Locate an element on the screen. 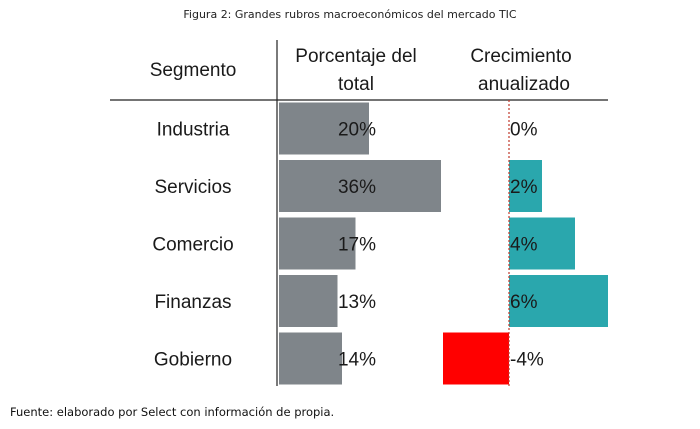  growth-header-line1: Crecimiento is located at coordinates (520, 56).